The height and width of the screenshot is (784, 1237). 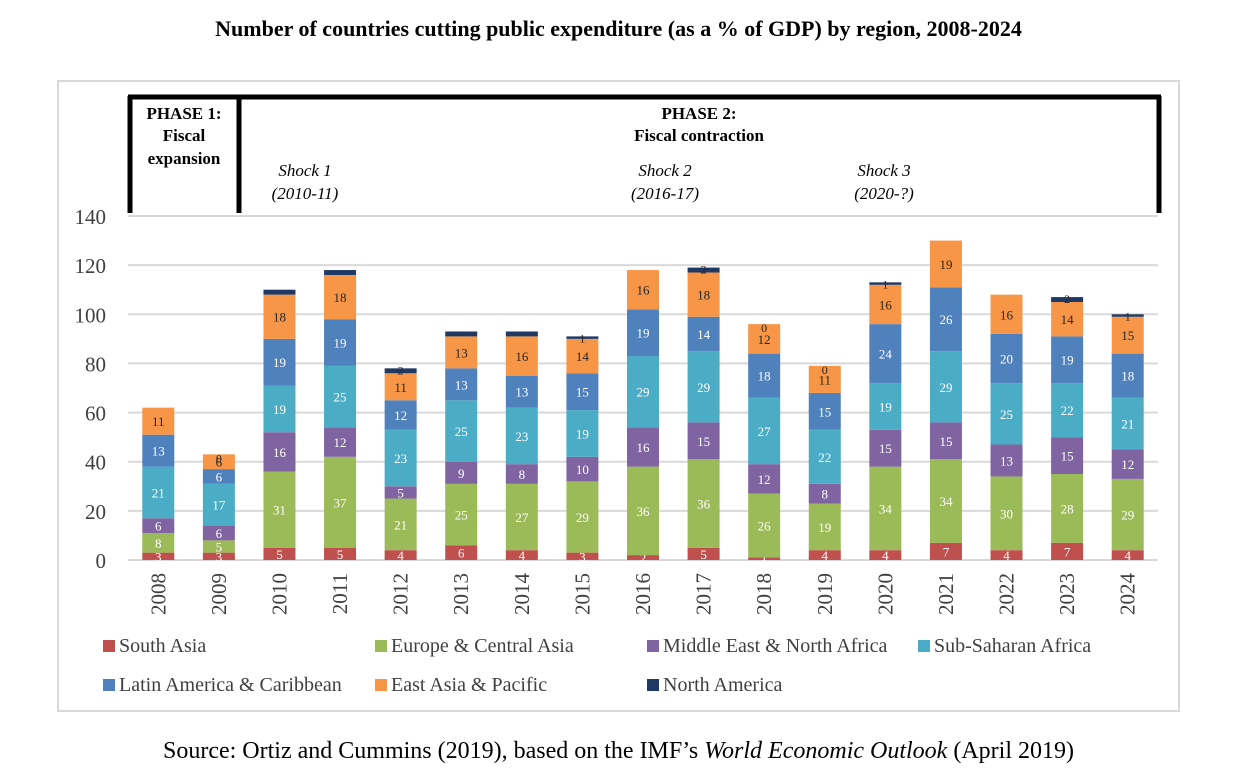 What do you see at coordinates (401, 594) in the screenshot?
I see `x-tick-label: 2012` at bounding box center [401, 594].